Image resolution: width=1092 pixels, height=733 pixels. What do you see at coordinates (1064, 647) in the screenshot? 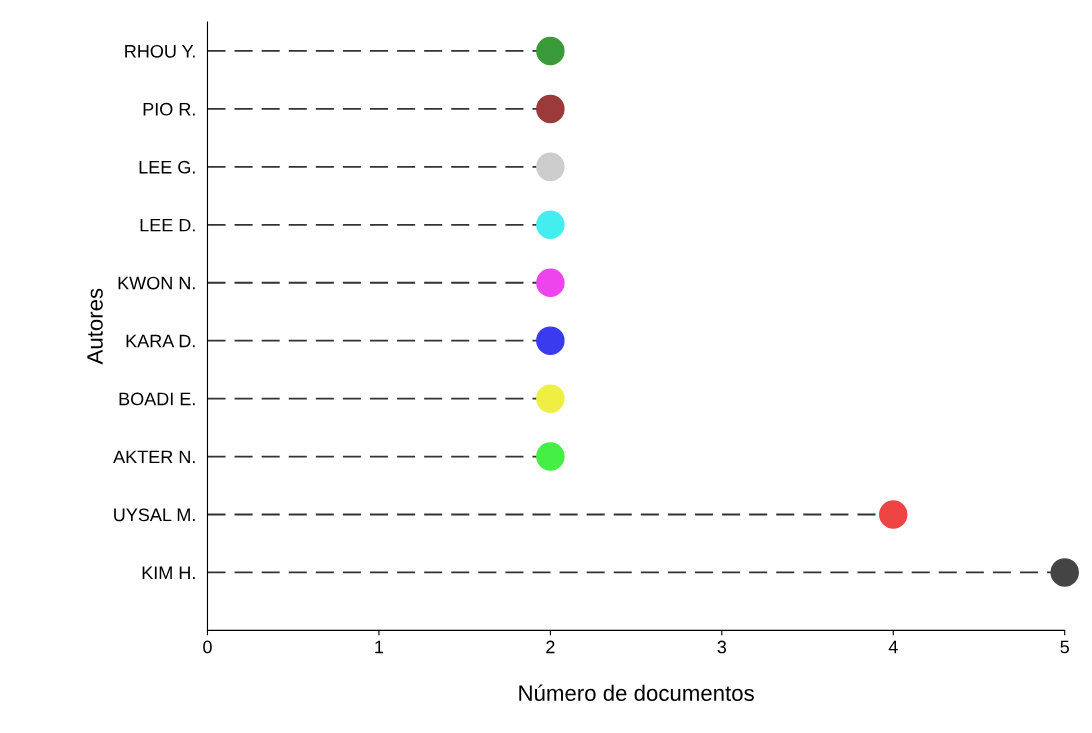
I see `x-tick-label: 5` at bounding box center [1064, 647].